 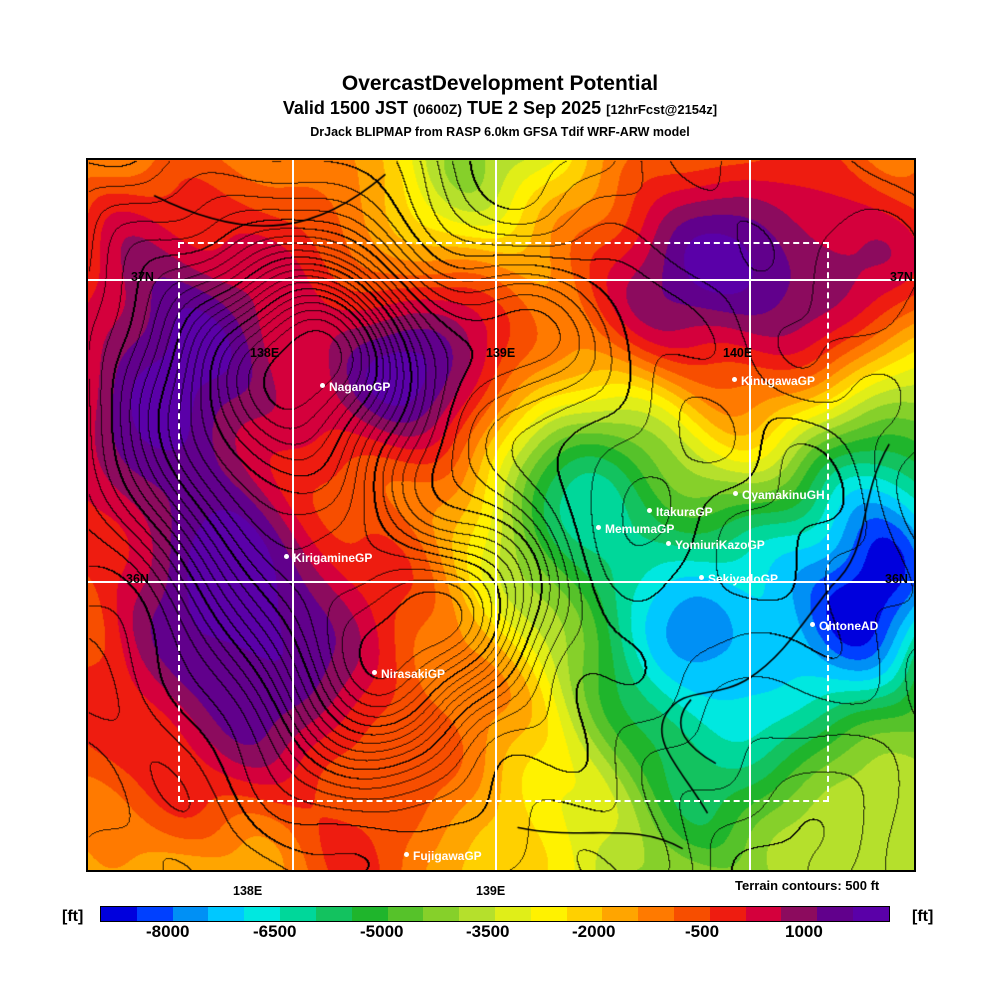 I want to click on station-label: OhtoneAD, so click(x=849, y=625).